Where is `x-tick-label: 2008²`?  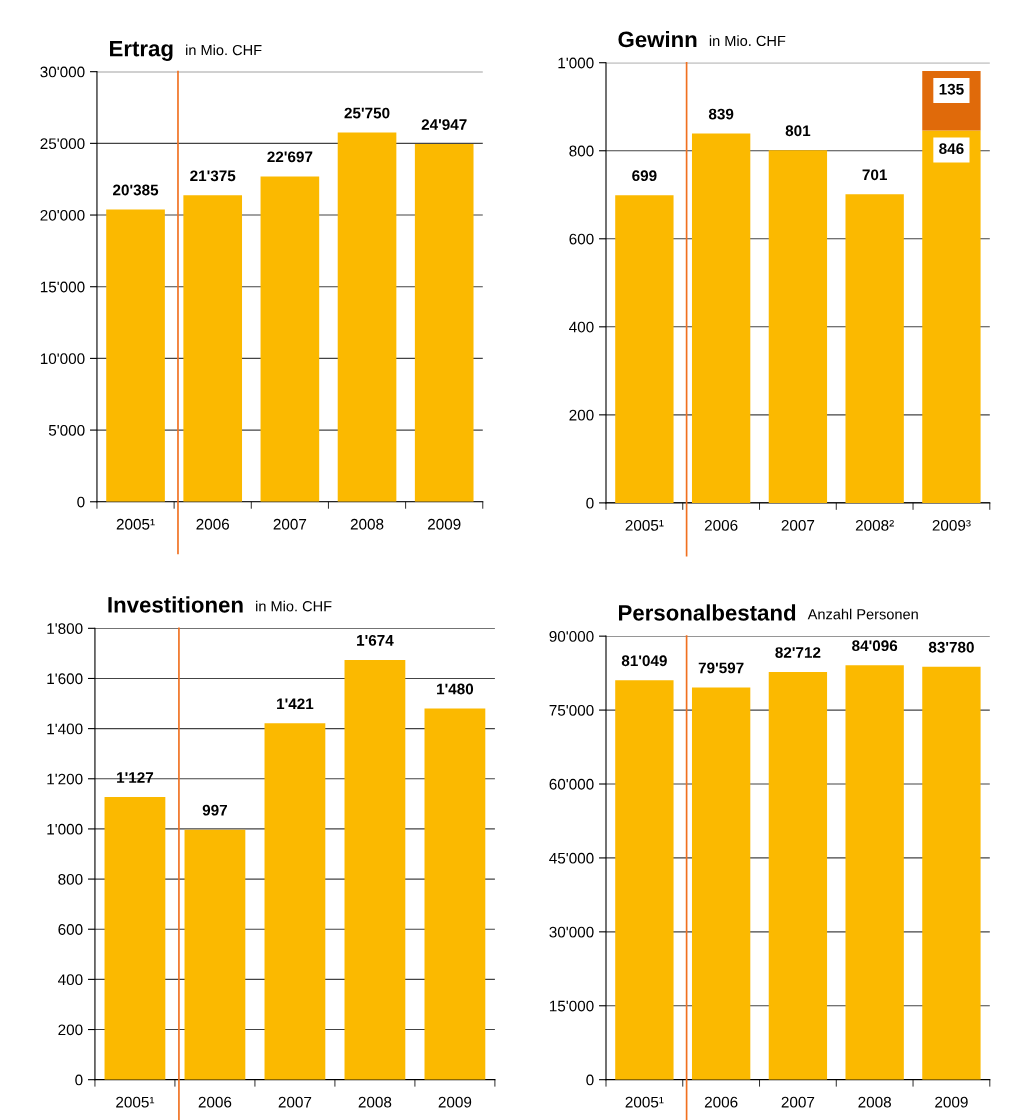
x-tick-label: 2008² is located at coordinates (874, 525).